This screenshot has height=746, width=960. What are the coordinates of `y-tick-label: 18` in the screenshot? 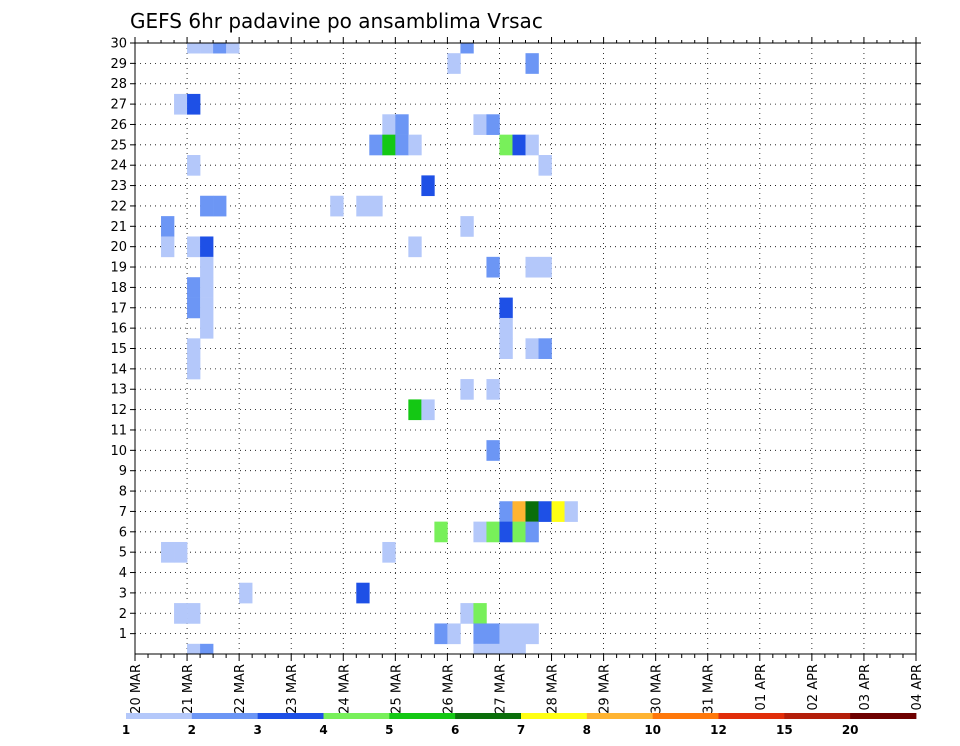 It's located at (118, 288).